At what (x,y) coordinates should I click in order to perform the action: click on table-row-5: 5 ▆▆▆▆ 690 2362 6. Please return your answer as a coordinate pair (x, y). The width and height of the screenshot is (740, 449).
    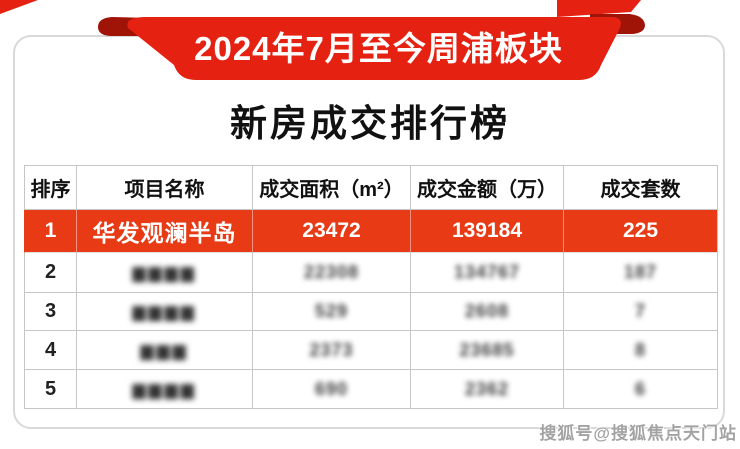
    Looking at the image, I should click on (371, 389).